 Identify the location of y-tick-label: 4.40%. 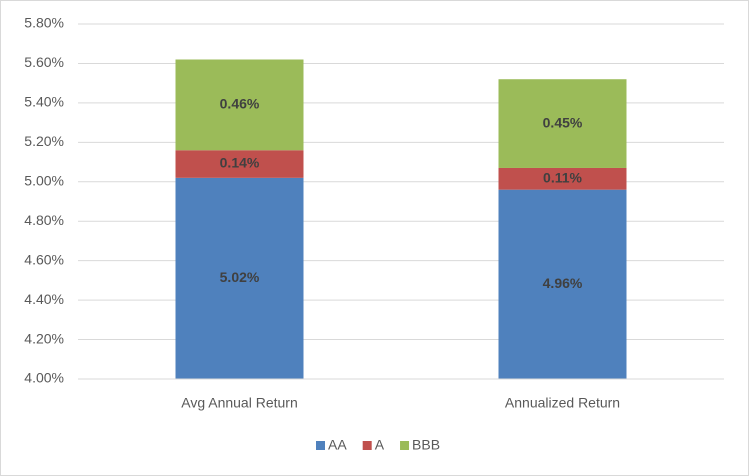
(44, 299).